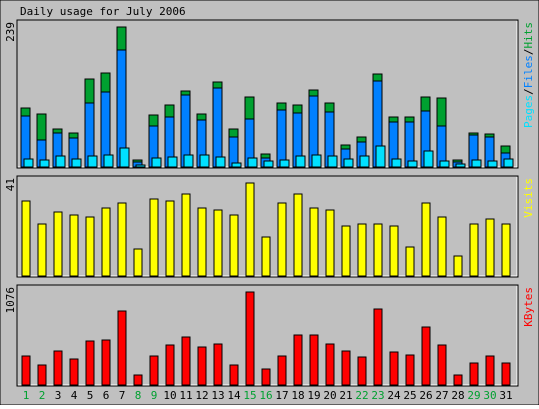 This screenshot has width=539, height=409. I want to click on legend-item-files: Files, so click(528, 71).